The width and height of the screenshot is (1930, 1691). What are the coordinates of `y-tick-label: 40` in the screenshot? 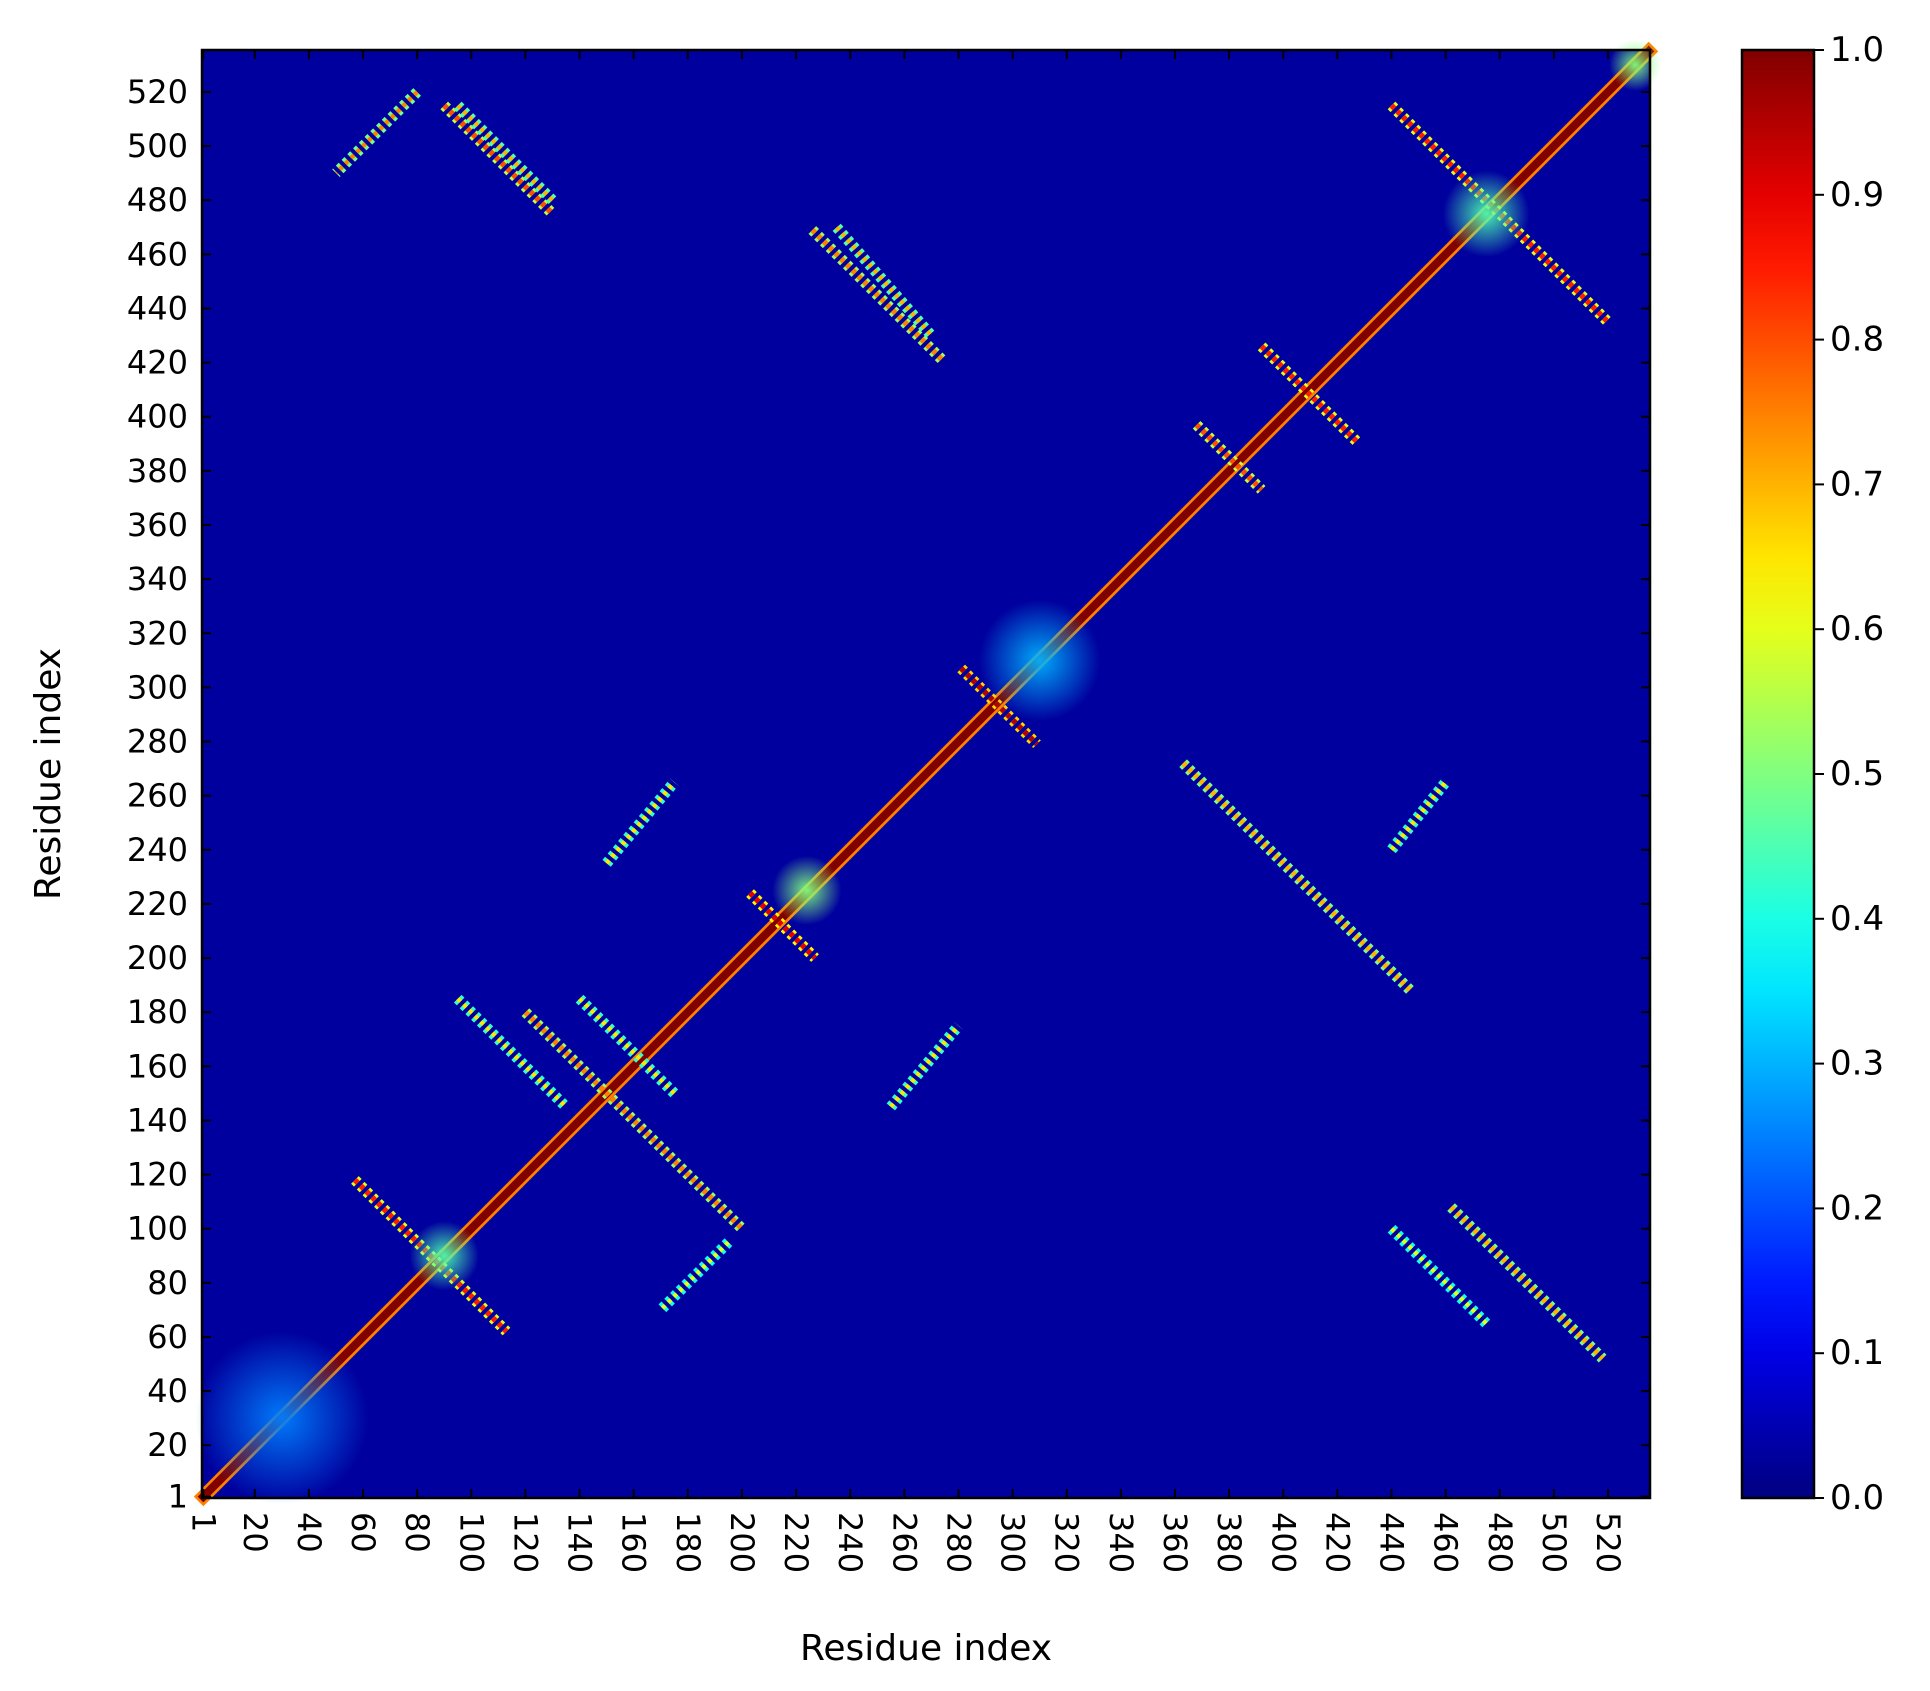 It's located at (167, 1391).